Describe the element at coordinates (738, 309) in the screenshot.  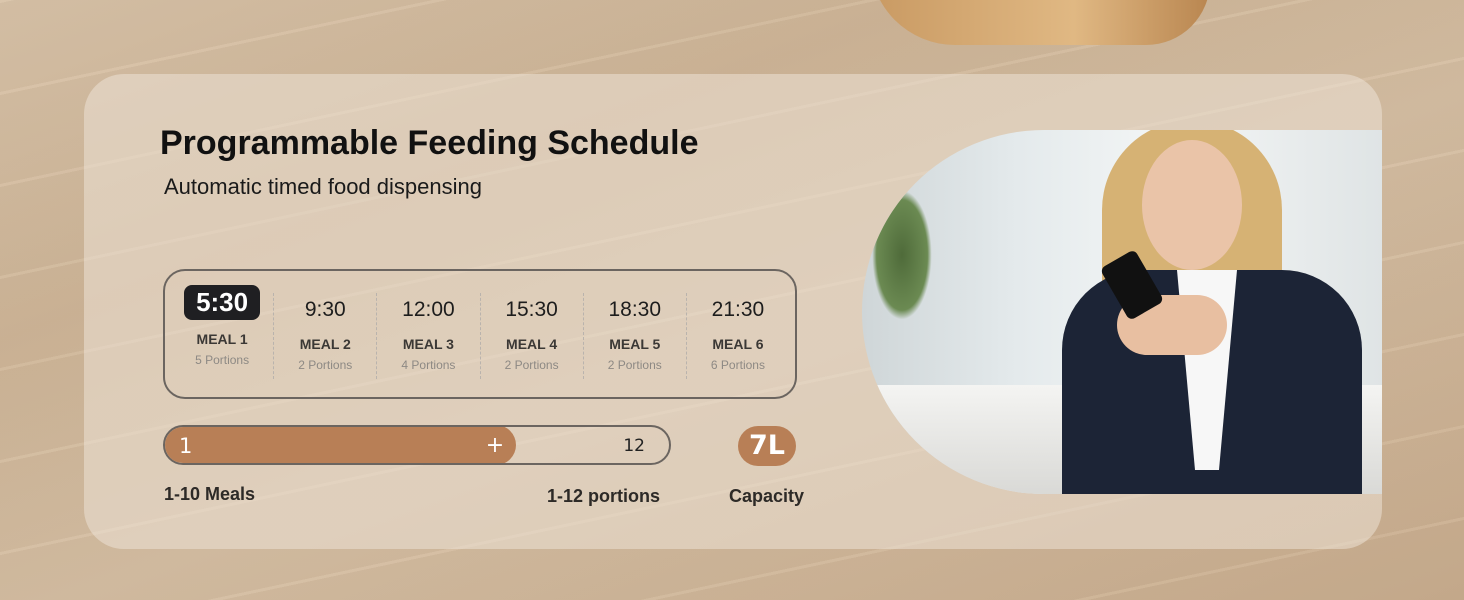
I see `meal-time: 21:30` at that location.